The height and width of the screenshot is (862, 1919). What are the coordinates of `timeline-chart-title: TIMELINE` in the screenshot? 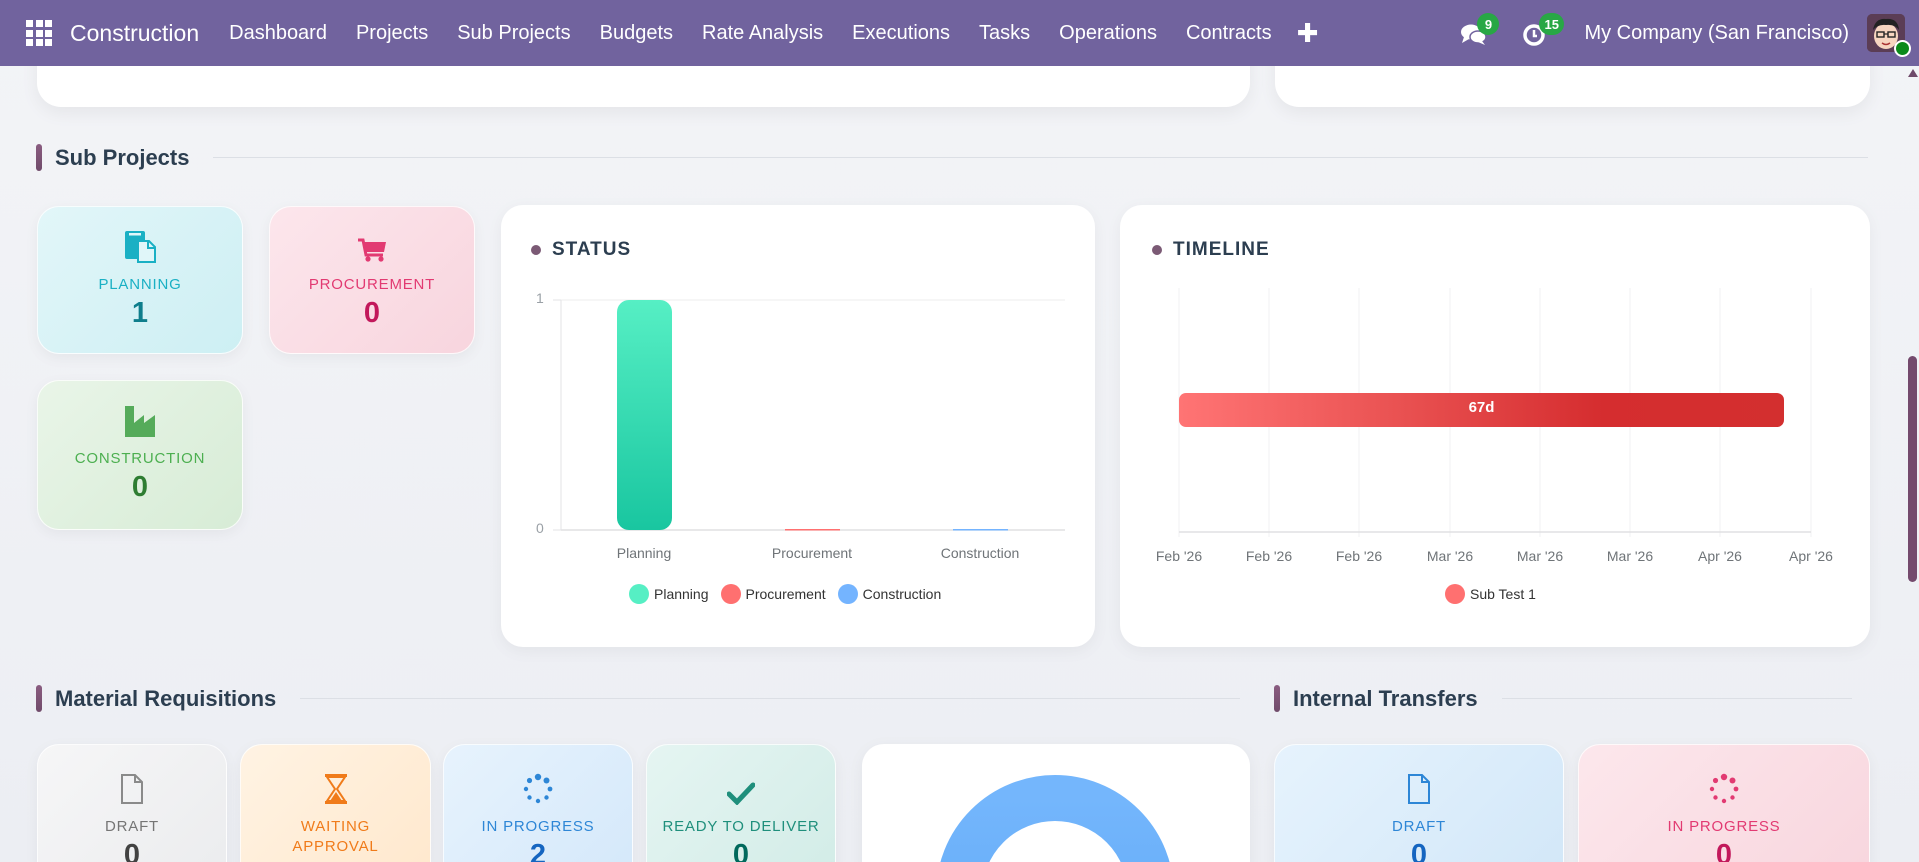 It's located at (1211, 250).